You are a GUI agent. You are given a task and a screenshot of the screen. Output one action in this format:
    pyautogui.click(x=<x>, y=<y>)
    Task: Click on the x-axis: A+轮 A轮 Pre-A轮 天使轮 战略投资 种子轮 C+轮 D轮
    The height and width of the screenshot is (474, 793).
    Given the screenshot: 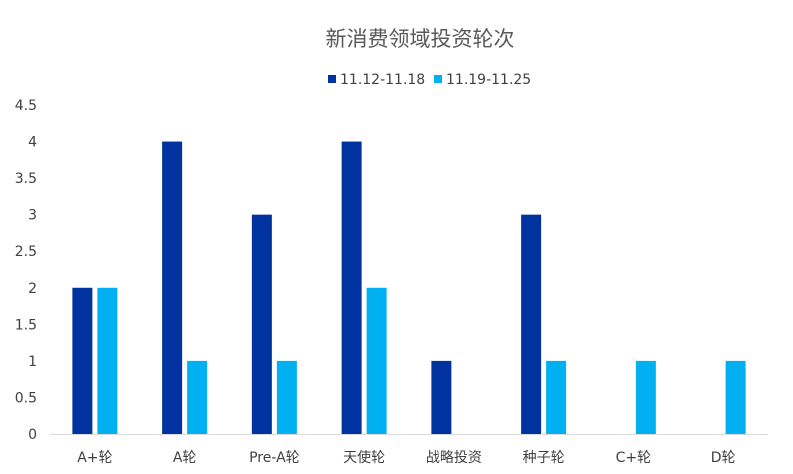 What is the action you would take?
    pyautogui.click(x=409, y=450)
    